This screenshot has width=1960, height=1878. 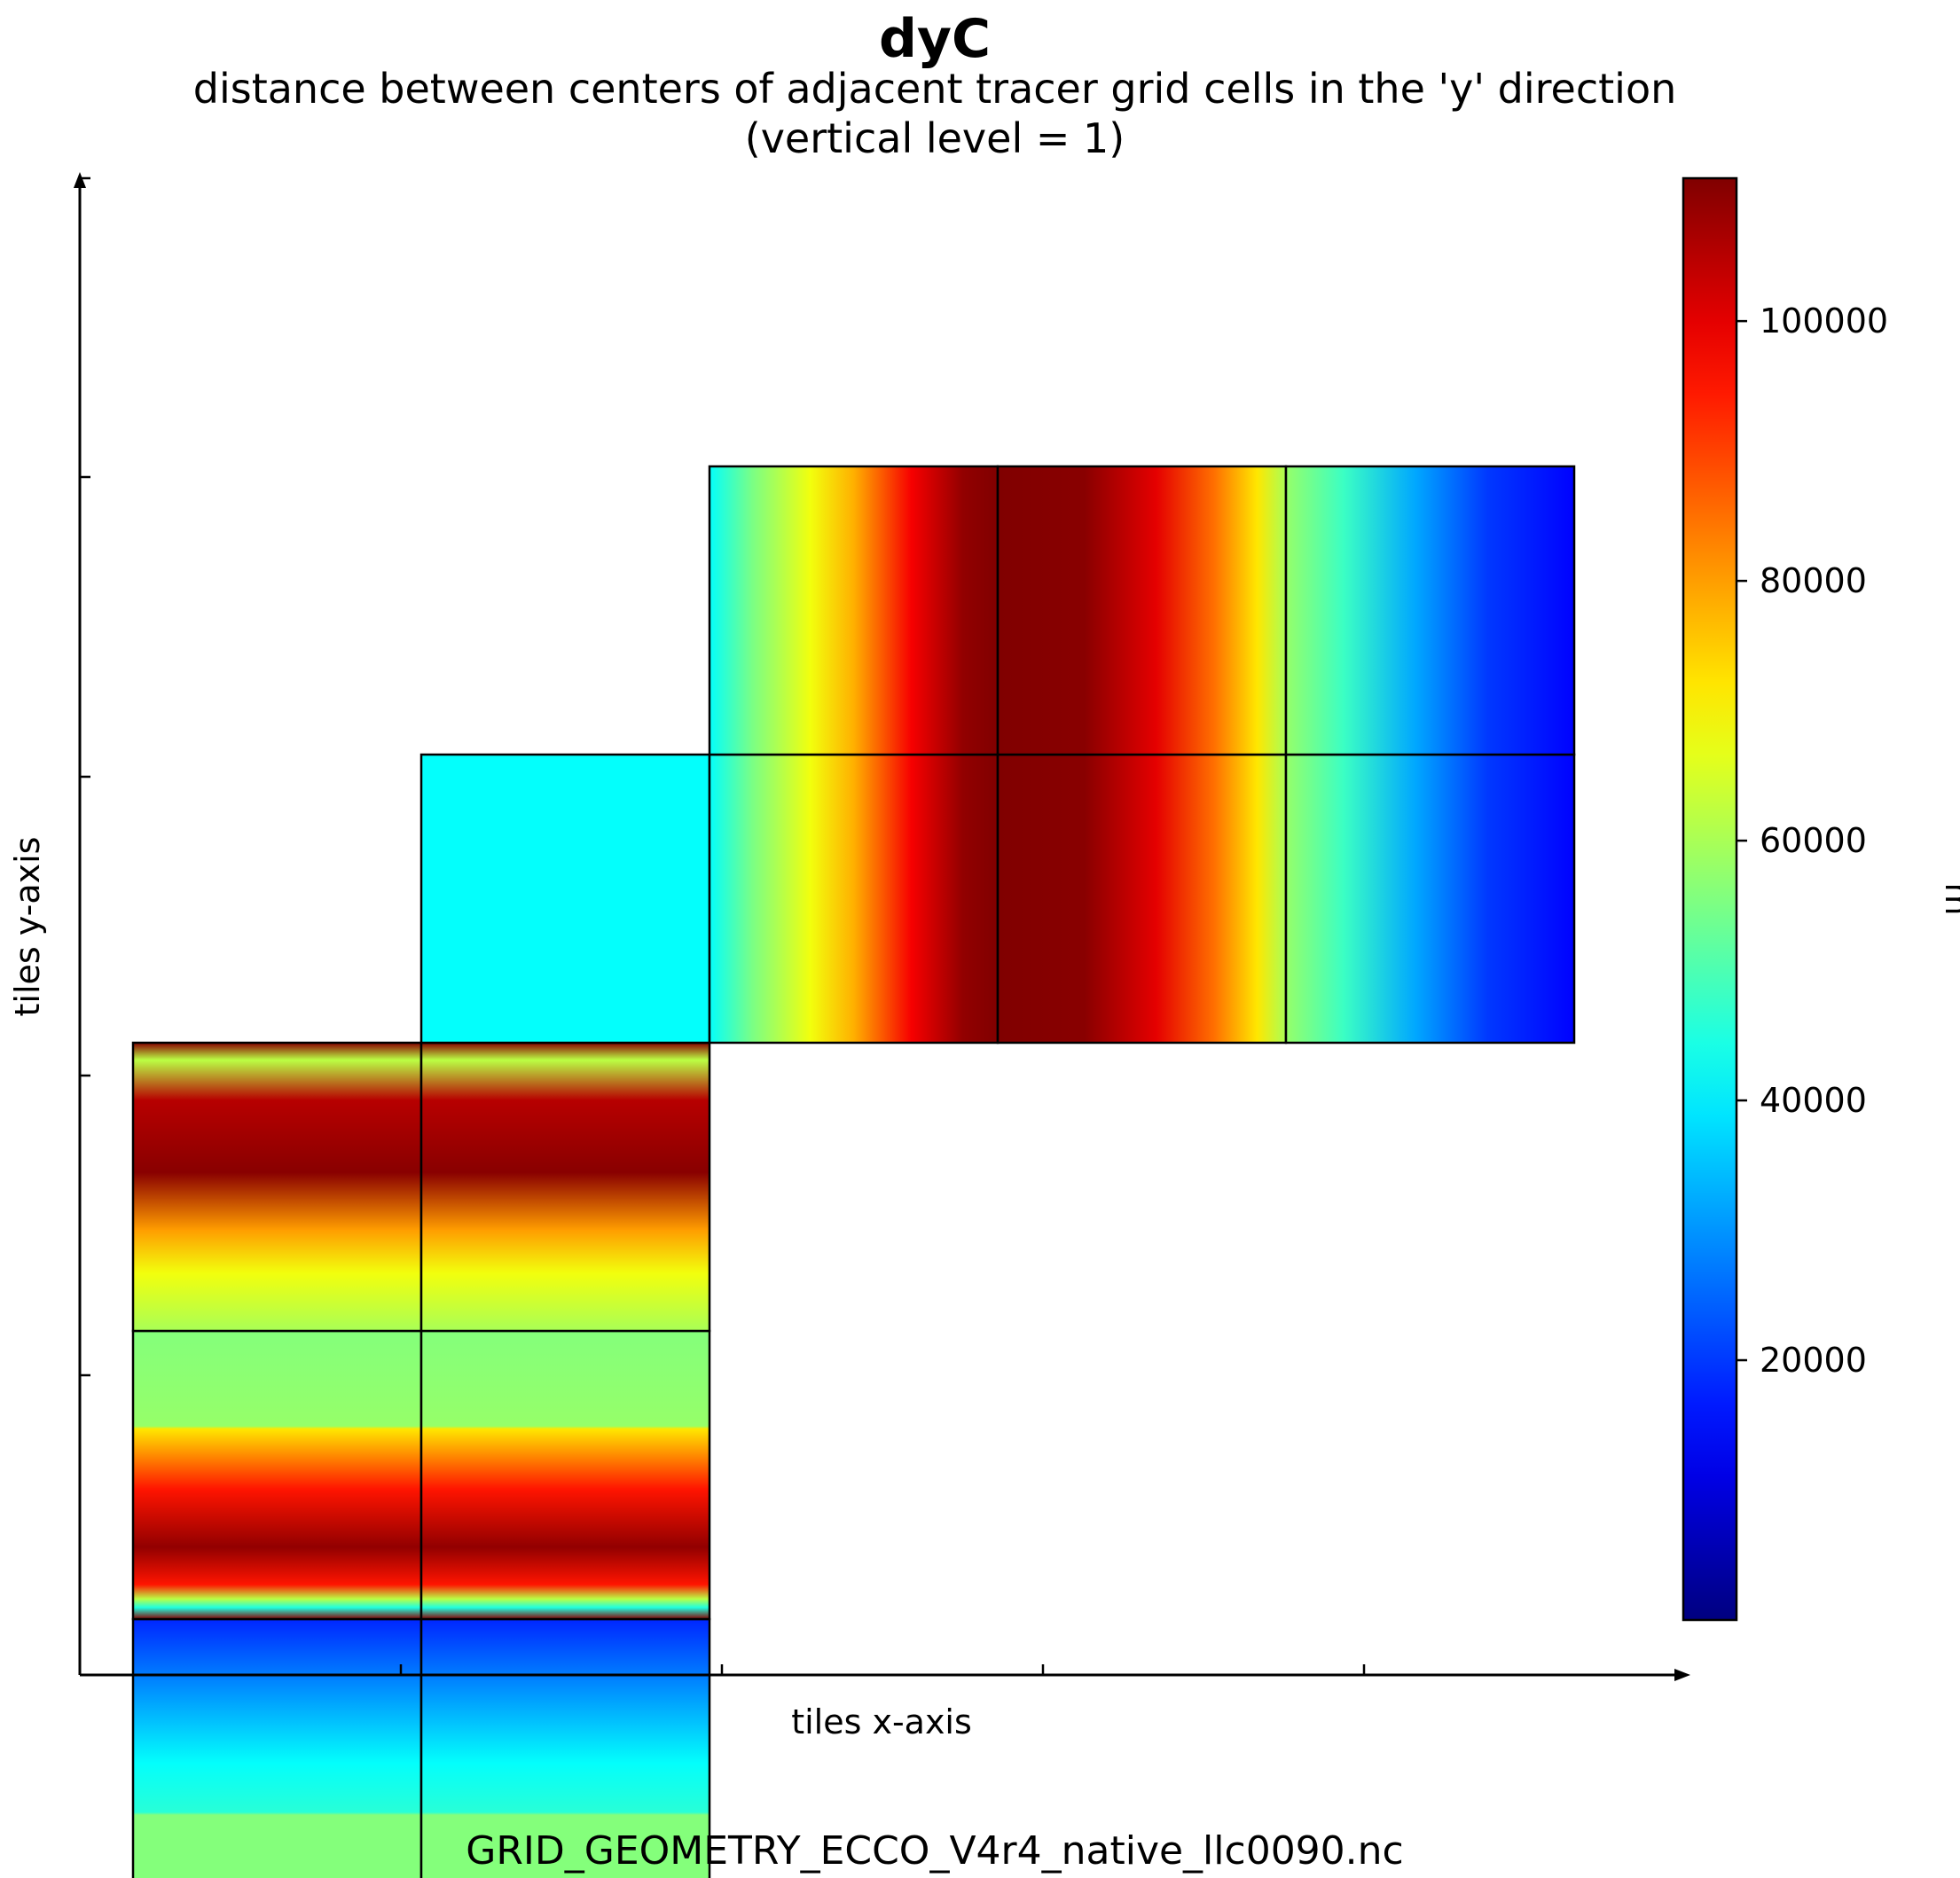 What do you see at coordinates (935, 138) in the screenshot?
I see `chart-subtitle-line-2: (vertical level = 1)` at bounding box center [935, 138].